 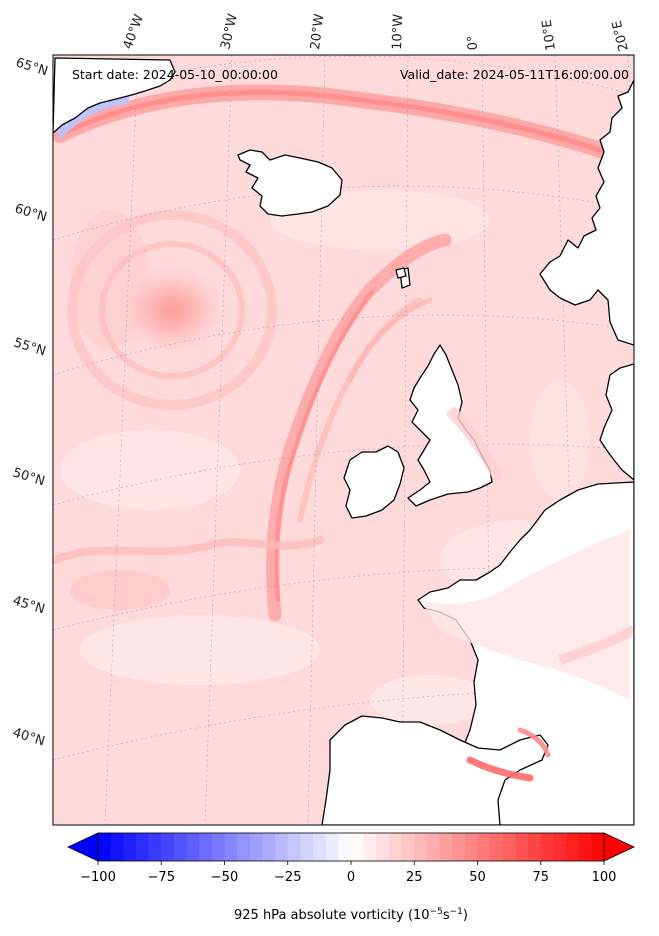 What do you see at coordinates (83, 847) in the screenshot?
I see `colorbar-extend-low` at bounding box center [83, 847].